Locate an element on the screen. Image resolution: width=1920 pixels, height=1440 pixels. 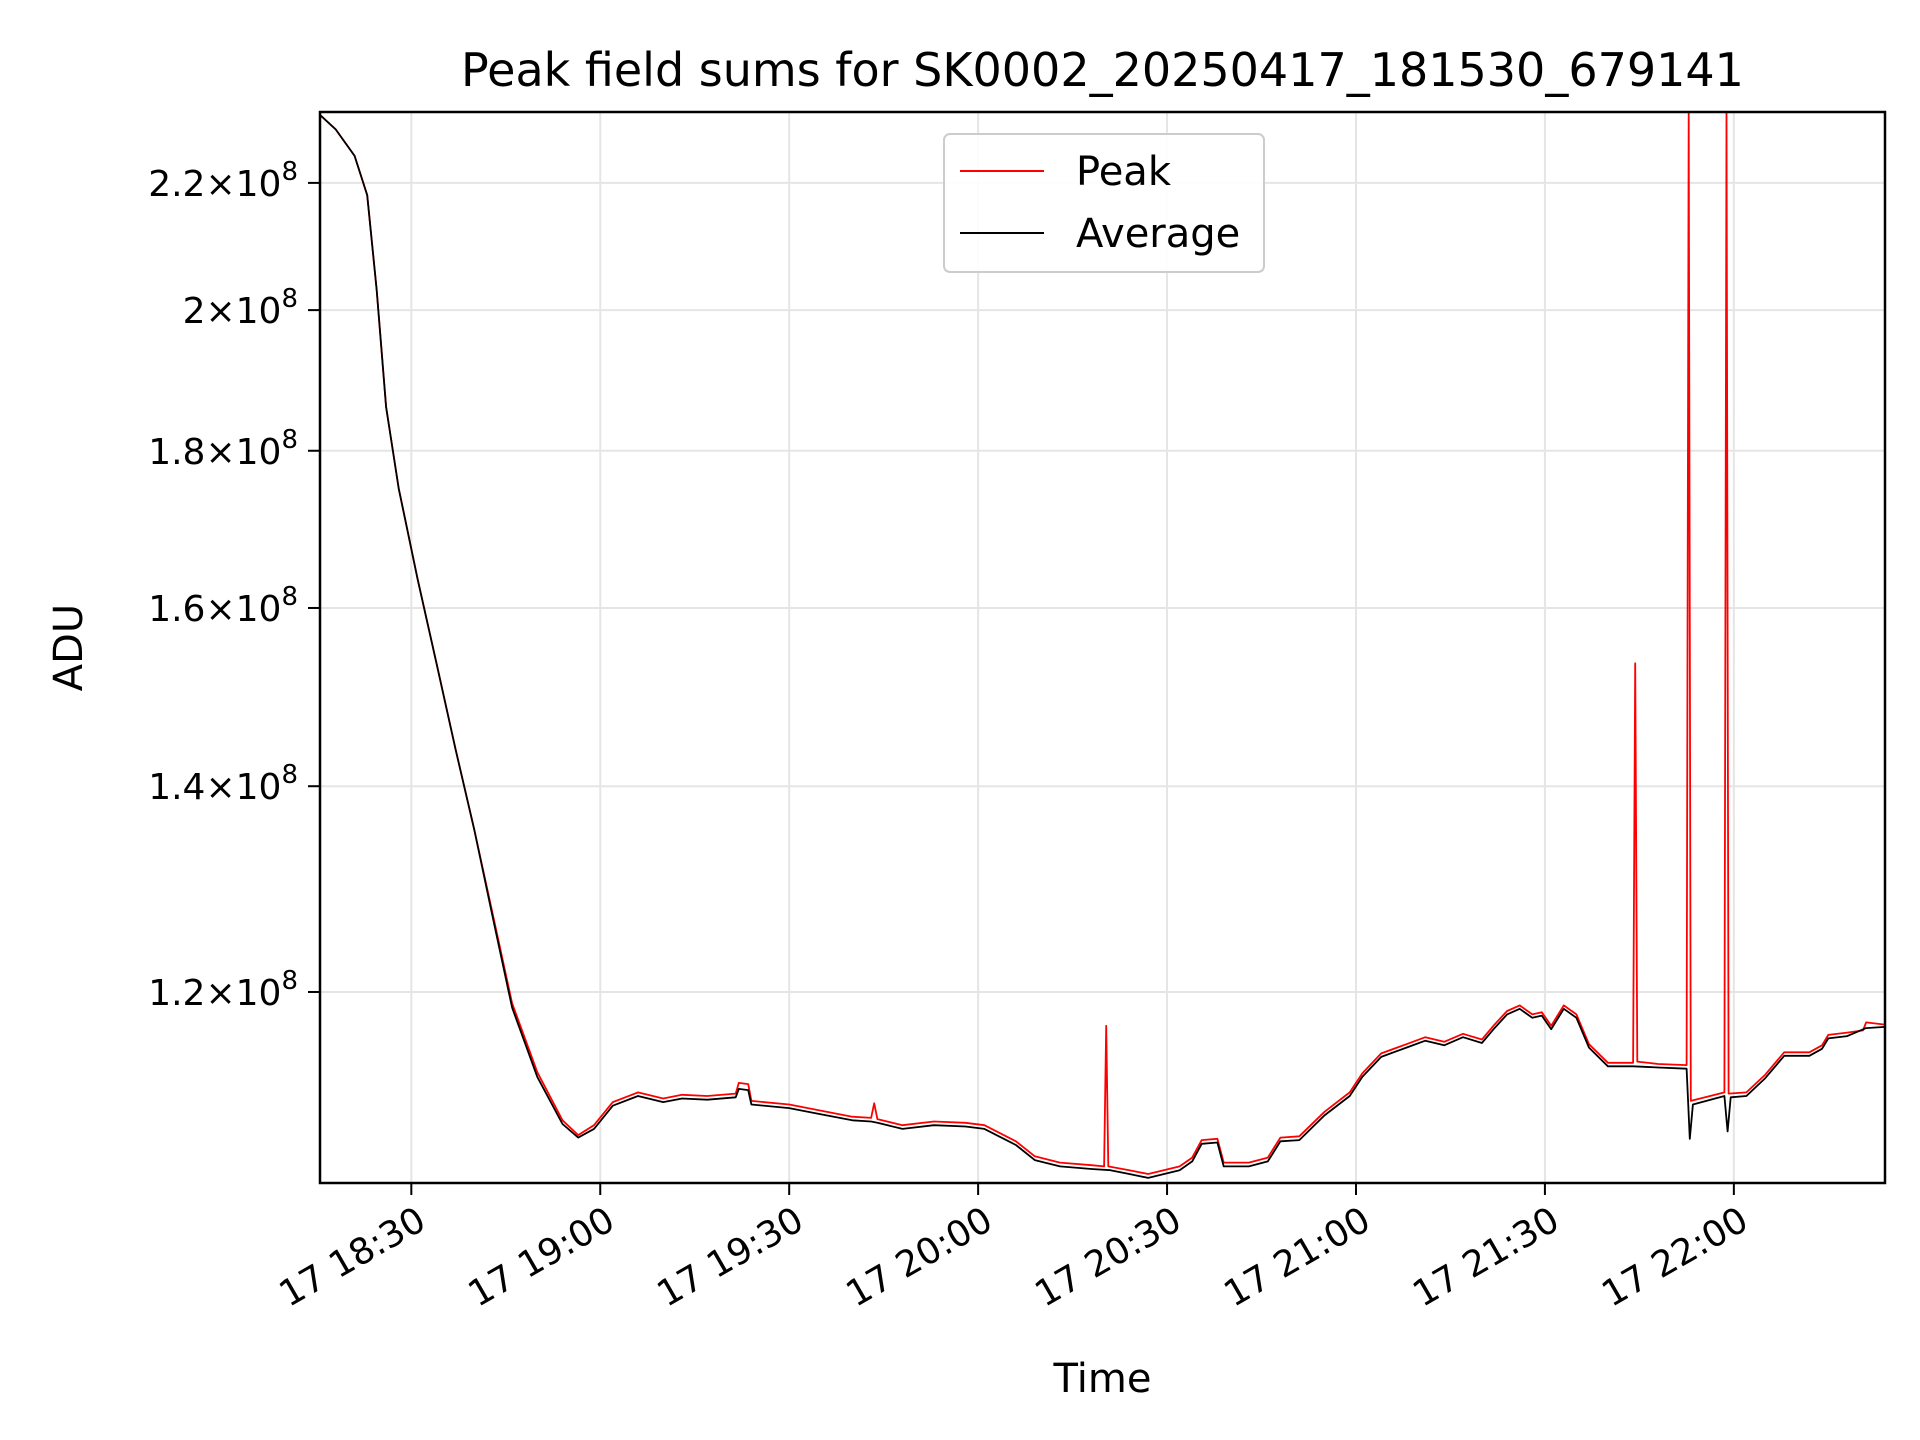
y-tick-label: 1.4×10⁸ is located at coordinates (223, 784).